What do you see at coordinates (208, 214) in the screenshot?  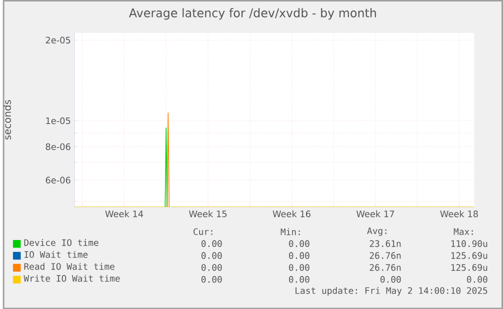 I see `x-tick-label: Week 15` at bounding box center [208, 214].